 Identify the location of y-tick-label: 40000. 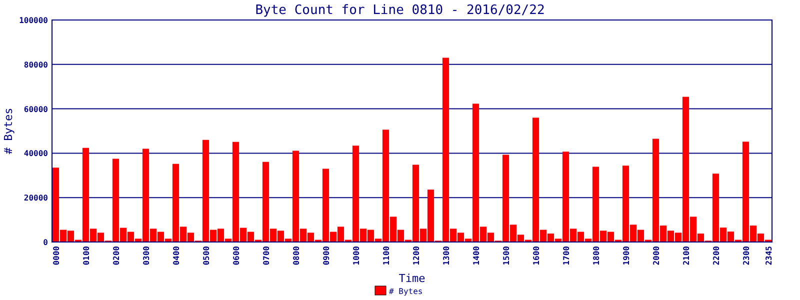
(36, 153).